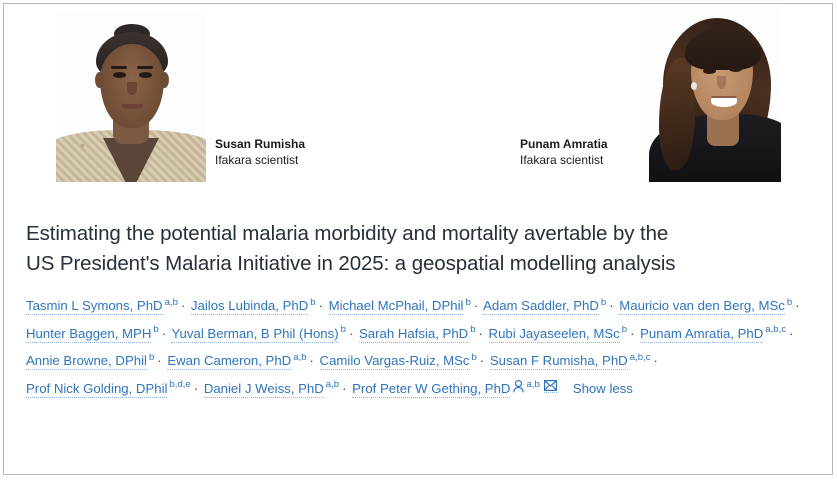 Image resolution: width=837 pixels, height=480 pixels. I want to click on author-item: Annie Browne, DPhil b, so click(90, 361).